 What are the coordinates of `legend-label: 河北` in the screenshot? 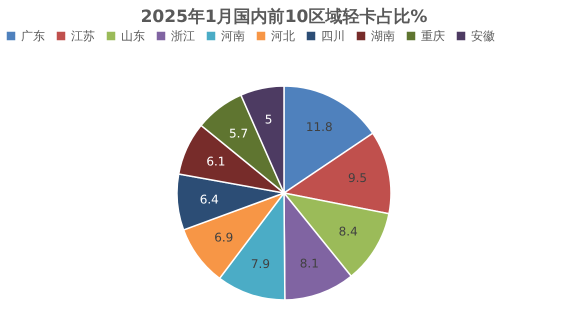 It's located at (283, 36).